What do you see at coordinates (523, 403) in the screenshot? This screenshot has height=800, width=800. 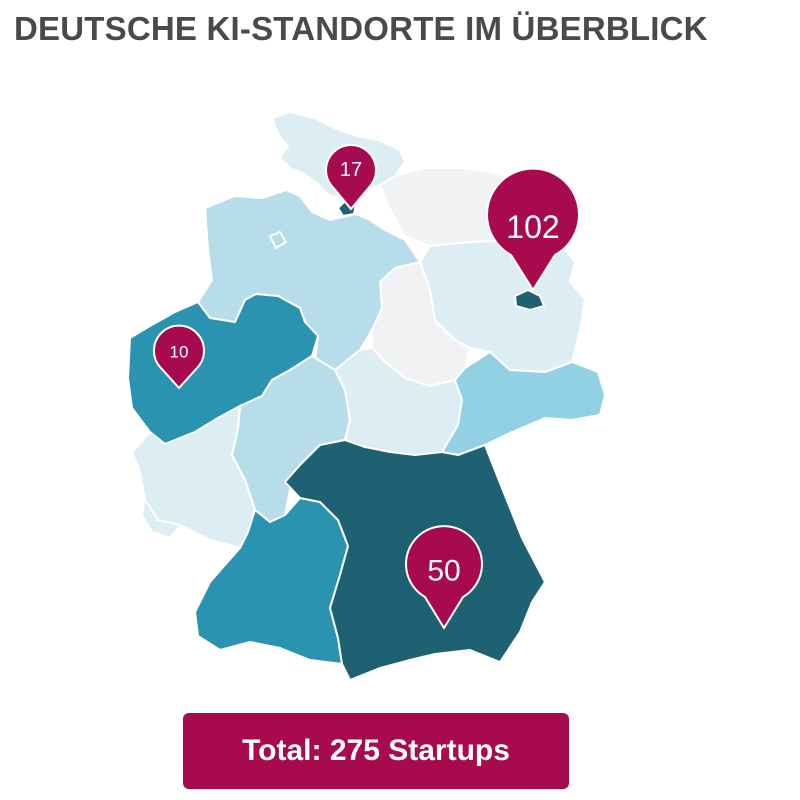 I see `state-sachsen` at bounding box center [523, 403].